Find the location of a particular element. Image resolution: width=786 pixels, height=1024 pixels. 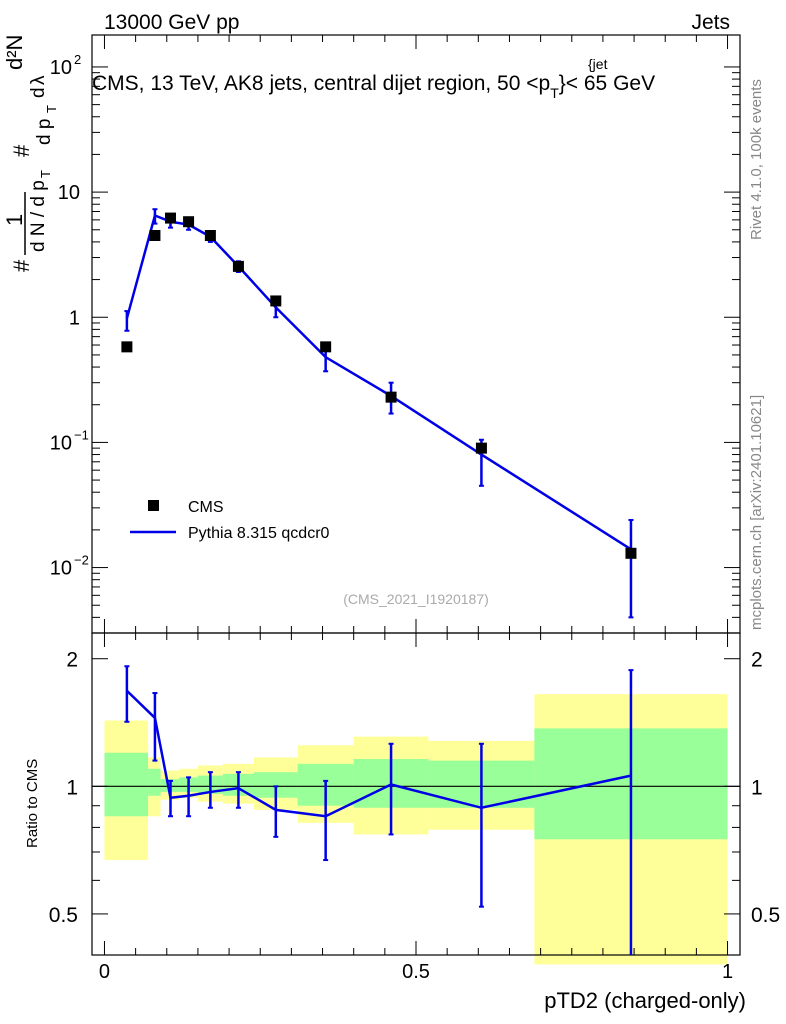

y-tick-label-ratio-right: 2 is located at coordinates (757, 660).